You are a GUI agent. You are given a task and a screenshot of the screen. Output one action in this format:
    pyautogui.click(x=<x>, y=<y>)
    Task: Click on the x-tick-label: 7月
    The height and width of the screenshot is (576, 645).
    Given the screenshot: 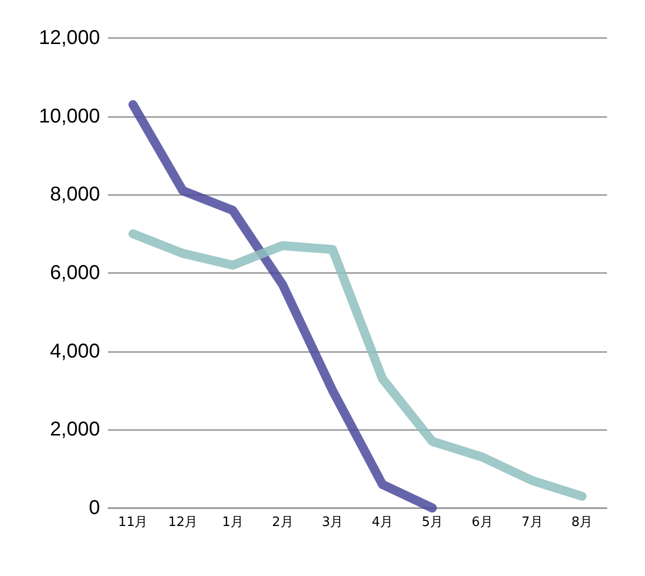 What is the action you would take?
    pyautogui.click(x=532, y=522)
    